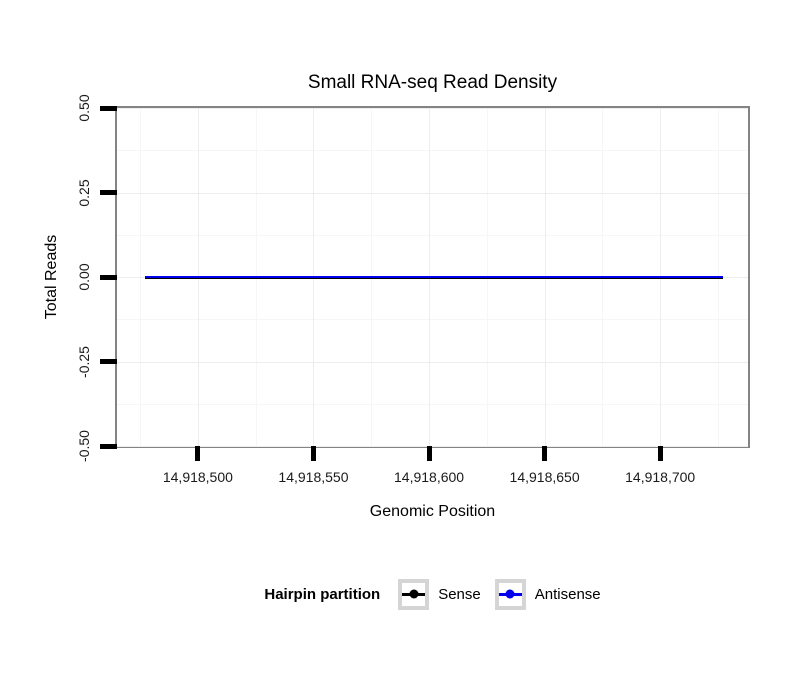 The width and height of the screenshot is (810, 690). What do you see at coordinates (197, 477) in the screenshot?
I see `x-tick-label: 14,918,500` at bounding box center [197, 477].